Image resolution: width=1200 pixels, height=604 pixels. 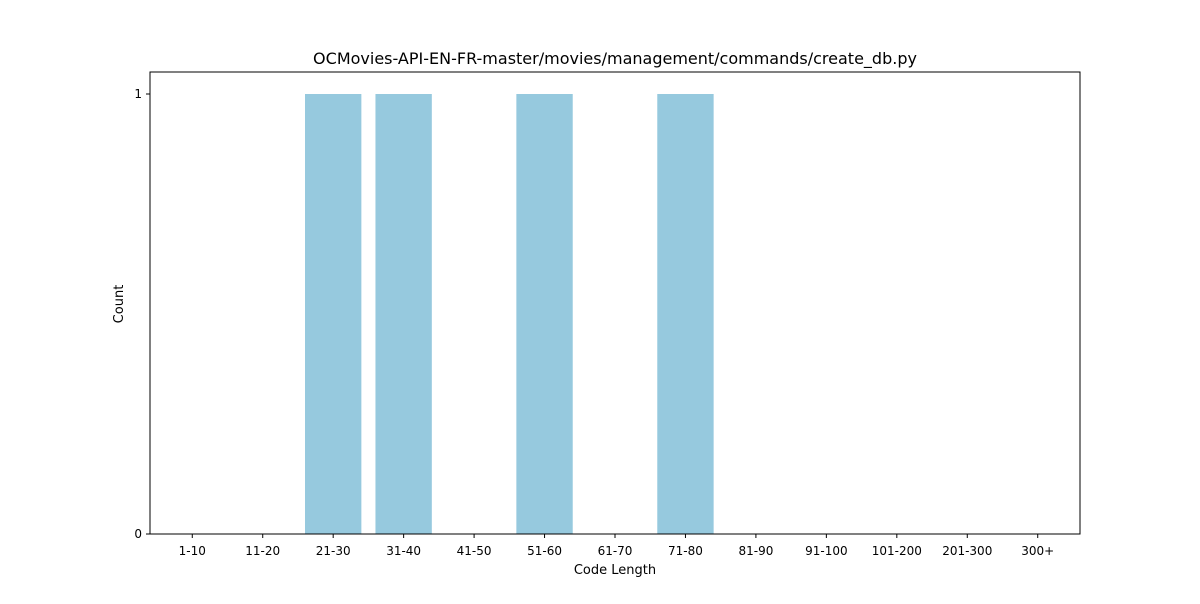 I want to click on y-tick-label: 1, so click(x=138, y=94).